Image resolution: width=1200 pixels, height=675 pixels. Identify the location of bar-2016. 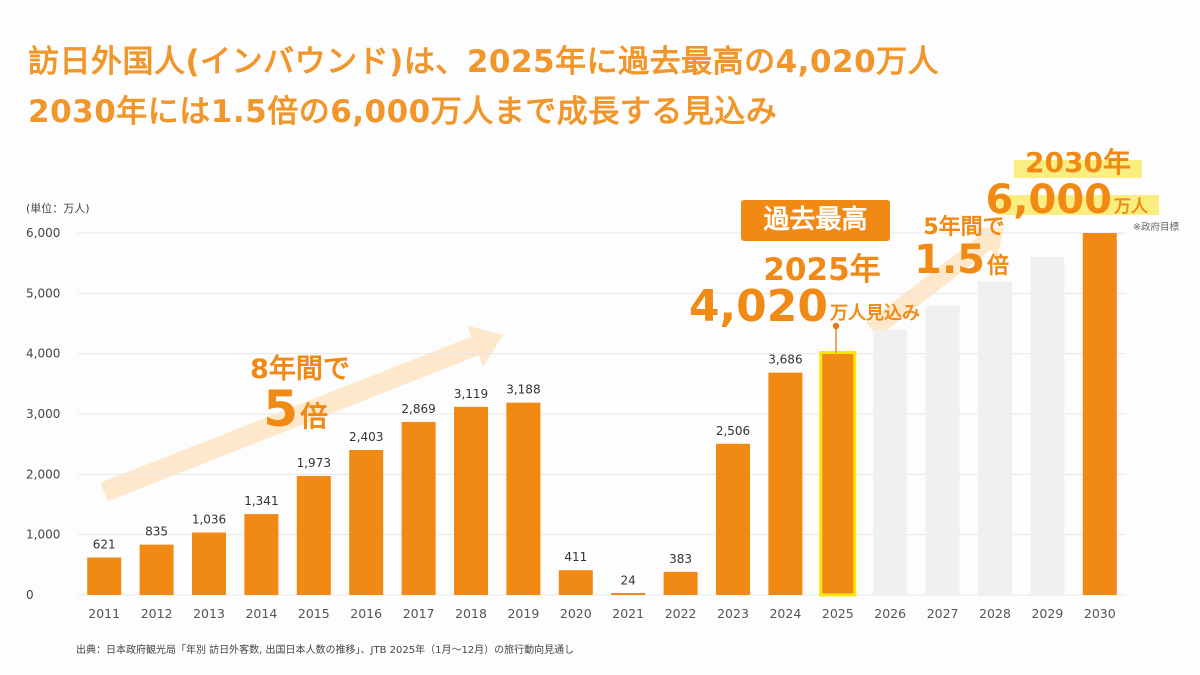
(366, 522).